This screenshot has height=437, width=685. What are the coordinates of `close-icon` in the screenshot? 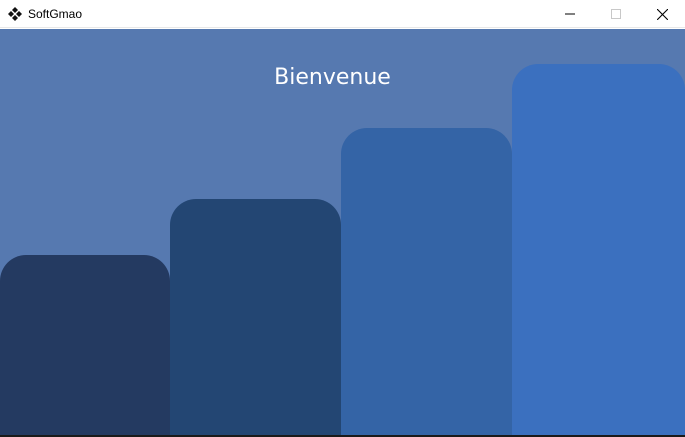 It's located at (662, 14).